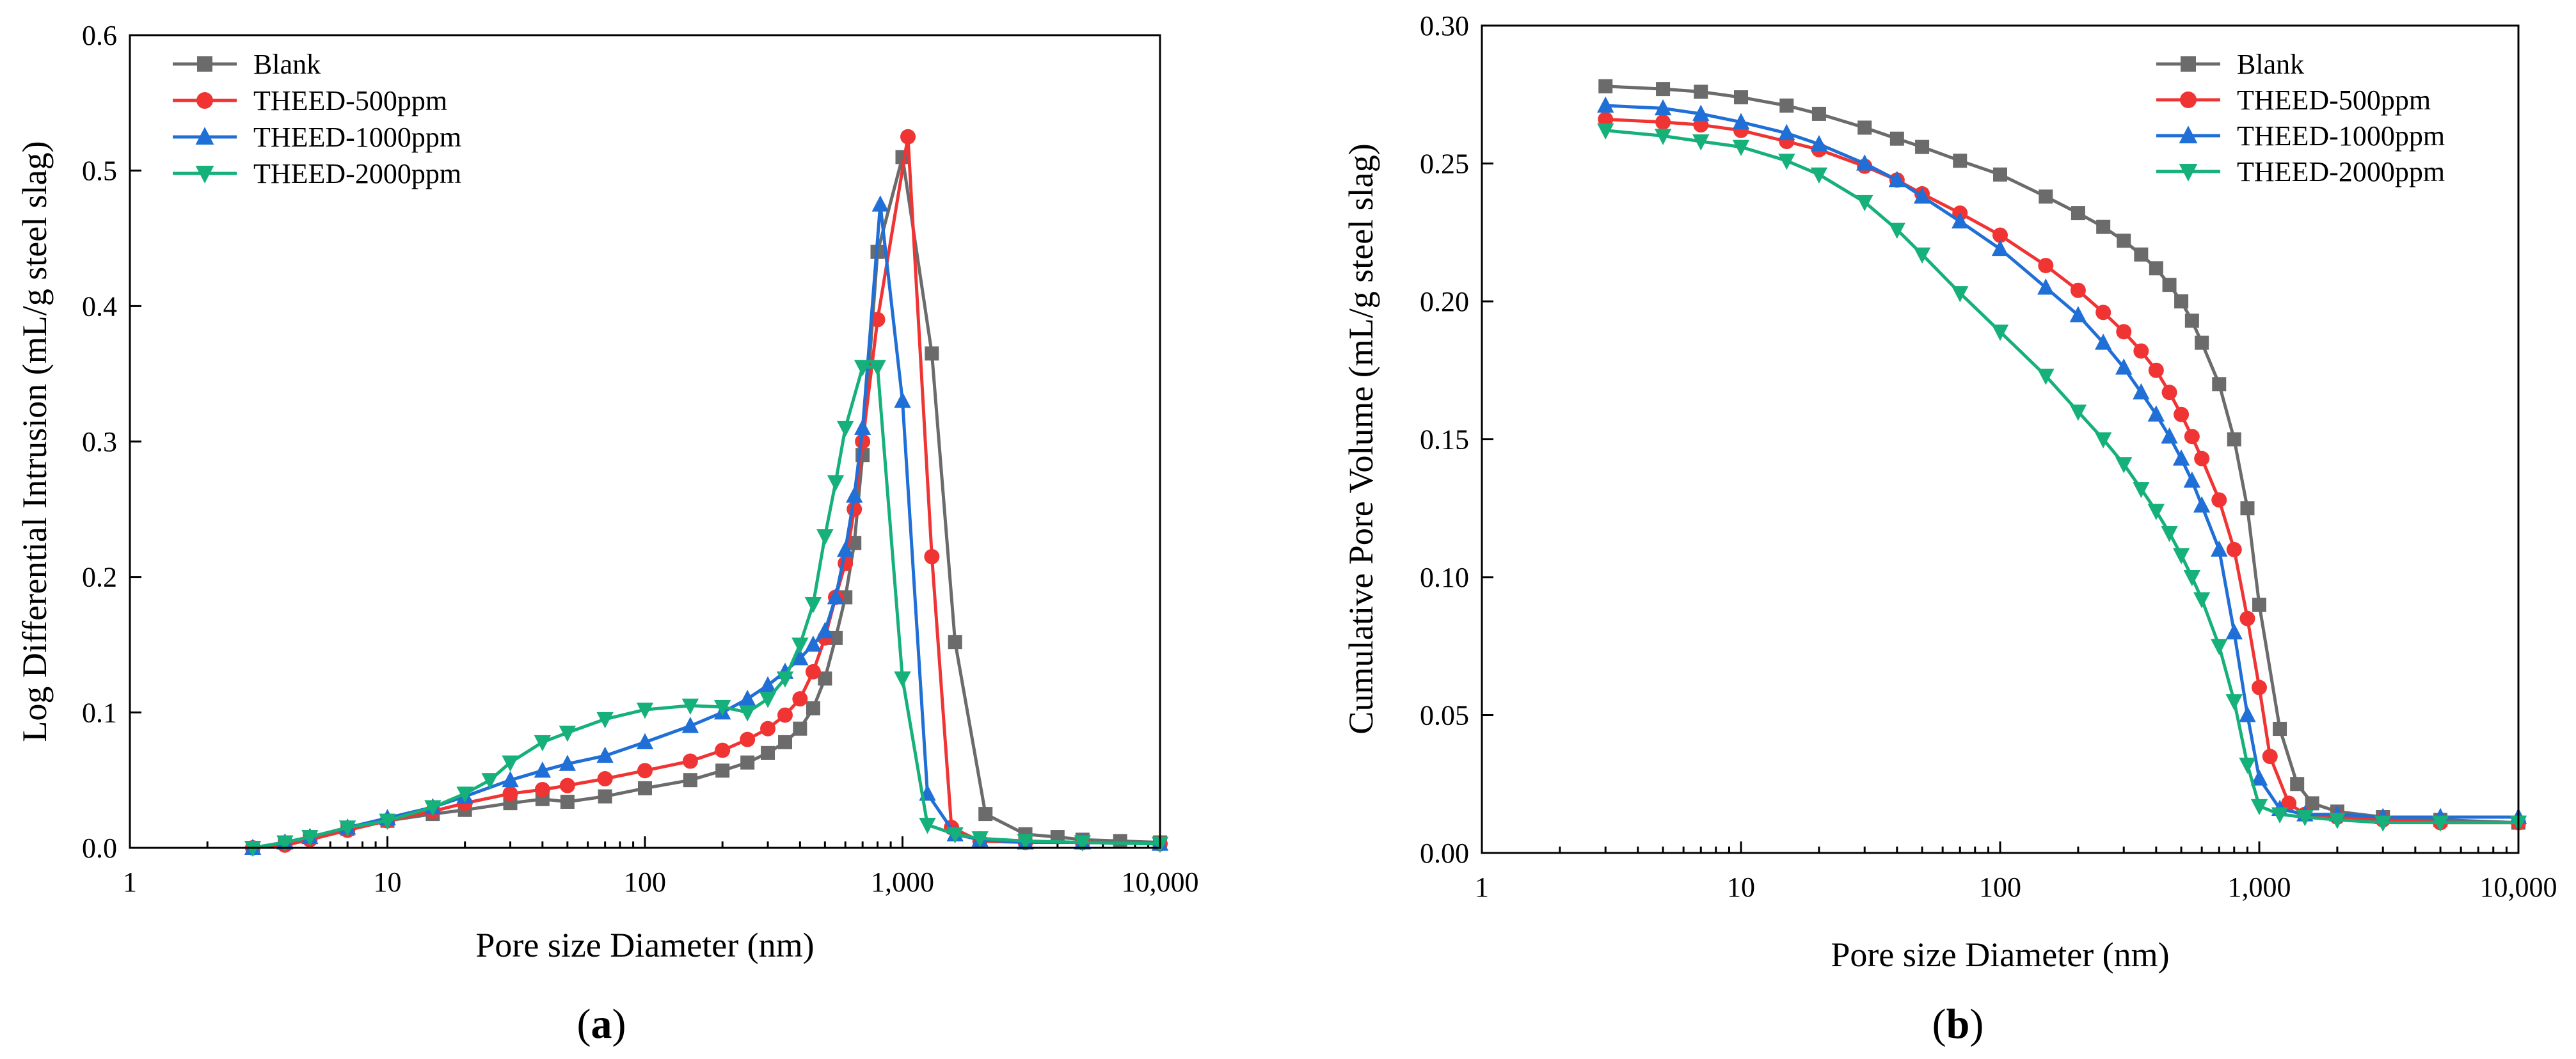 This screenshot has width=2576, height=1059. I want to click on panel-letter: b, so click(1958, 1024).